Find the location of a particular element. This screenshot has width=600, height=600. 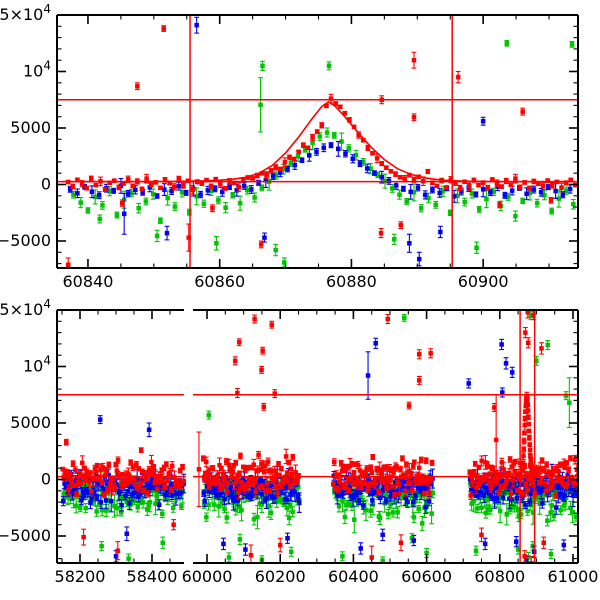

x-tick-label: 60860 is located at coordinates (219, 281).